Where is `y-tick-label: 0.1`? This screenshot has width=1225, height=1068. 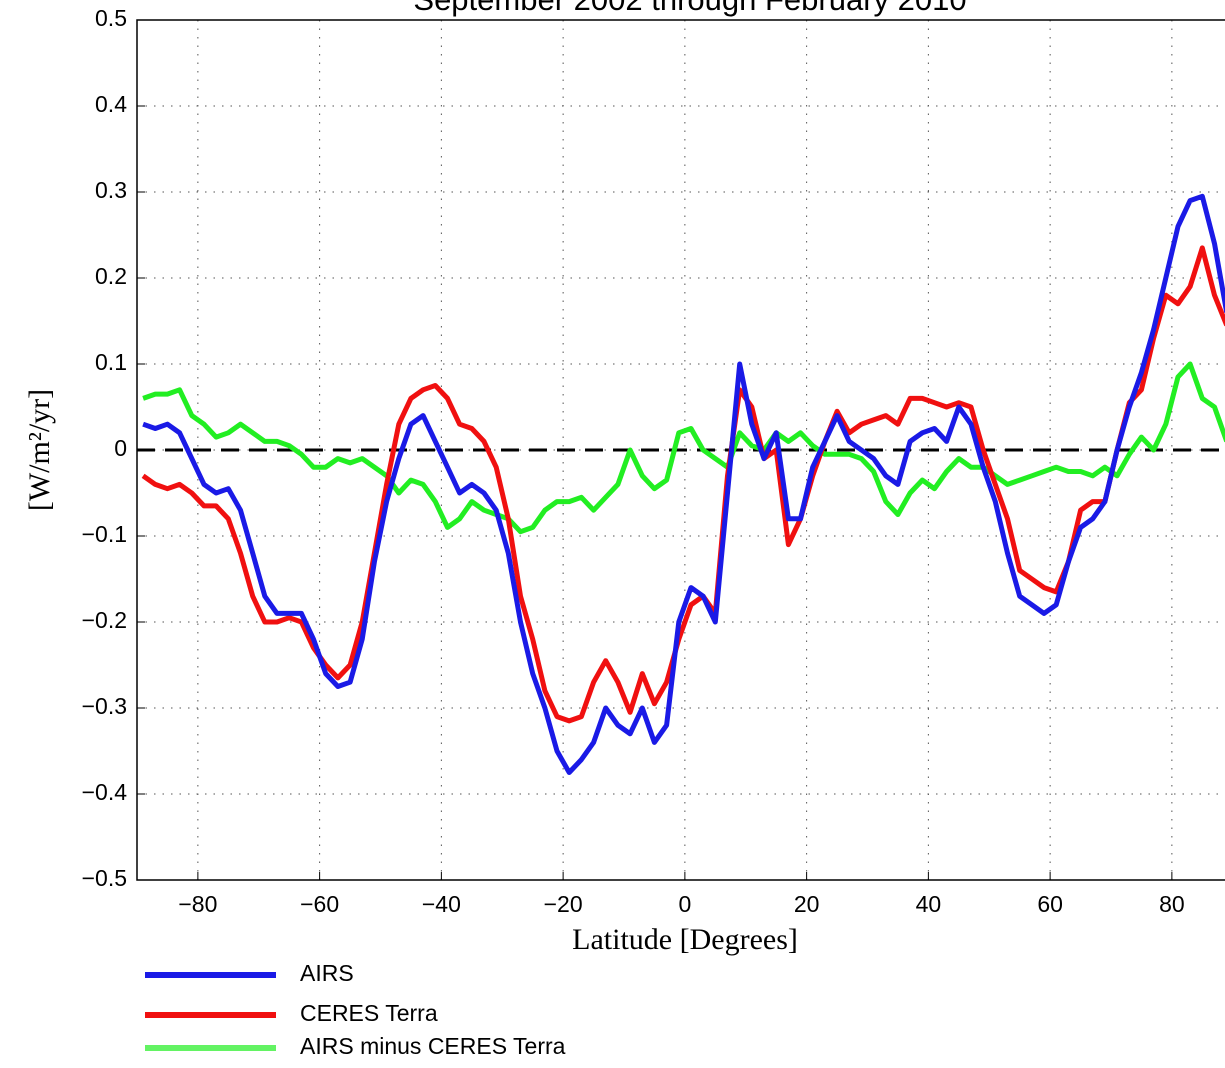
y-tick-label: 0.1 is located at coordinates (111, 362).